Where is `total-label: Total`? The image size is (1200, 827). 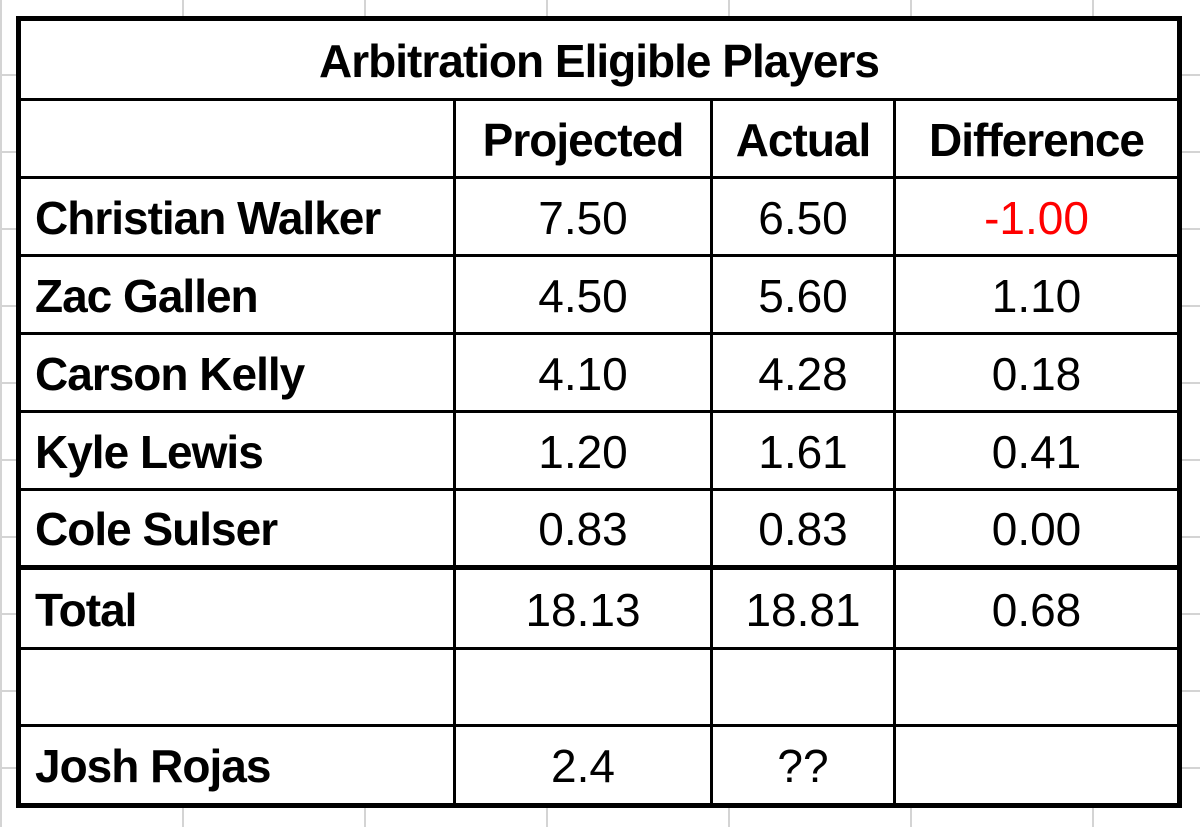
total-label: Total is located at coordinates (86, 610).